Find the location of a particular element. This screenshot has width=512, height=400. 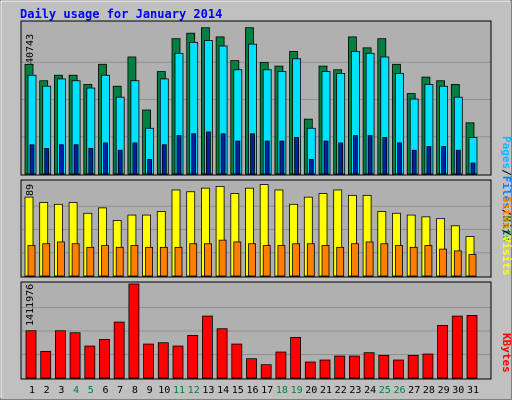

ylabel-max-visits: 5189 is located at coordinates (30, 196).